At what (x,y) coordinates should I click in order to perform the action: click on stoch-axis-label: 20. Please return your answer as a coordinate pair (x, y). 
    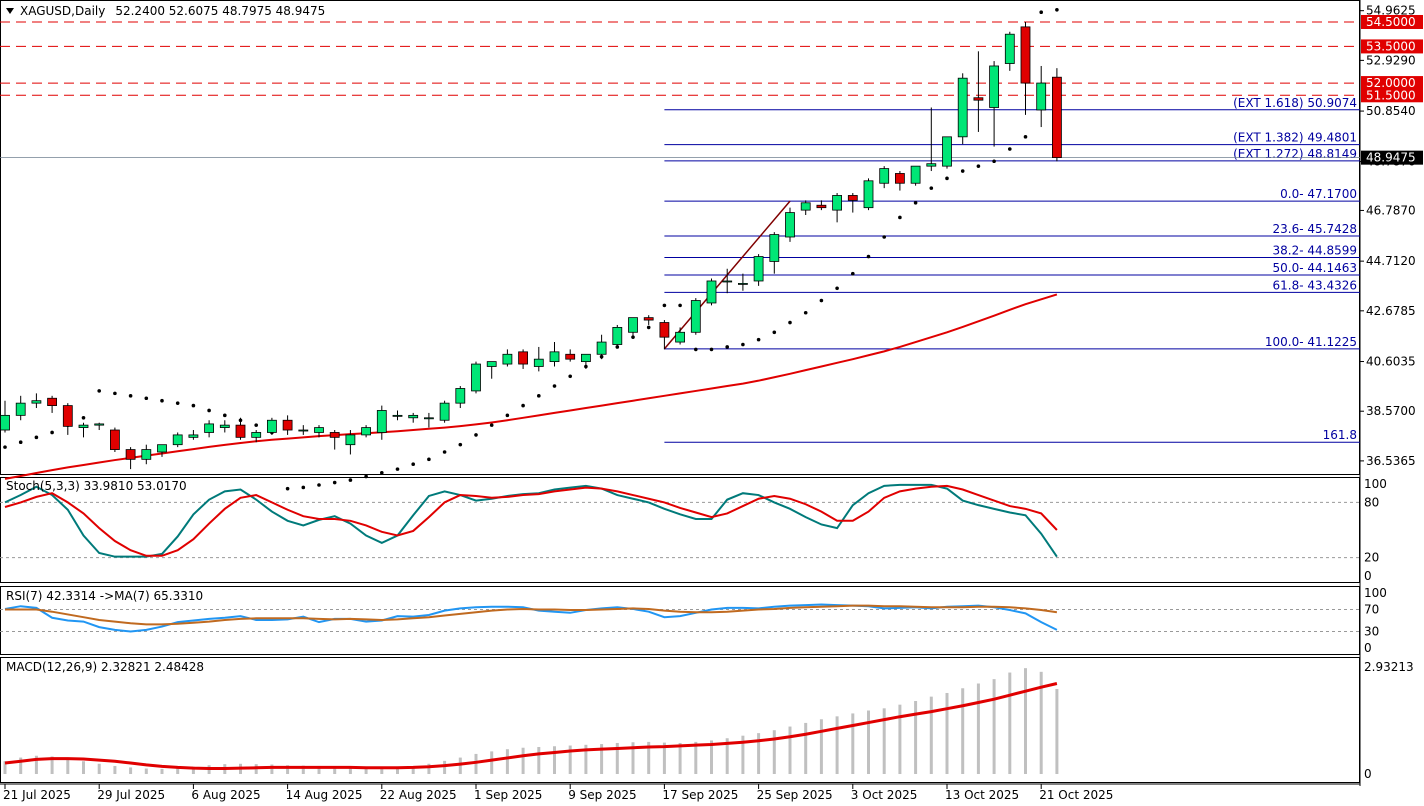
    Looking at the image, I should click on (1371, 558).